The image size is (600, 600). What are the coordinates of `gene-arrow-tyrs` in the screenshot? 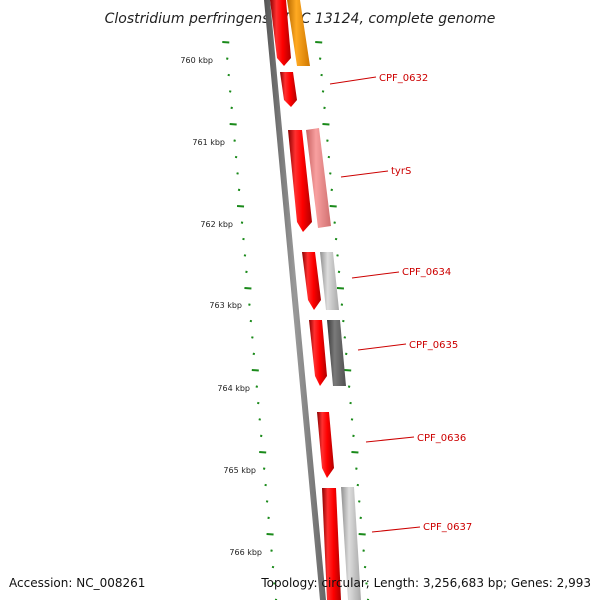 It's located at (300, 181).